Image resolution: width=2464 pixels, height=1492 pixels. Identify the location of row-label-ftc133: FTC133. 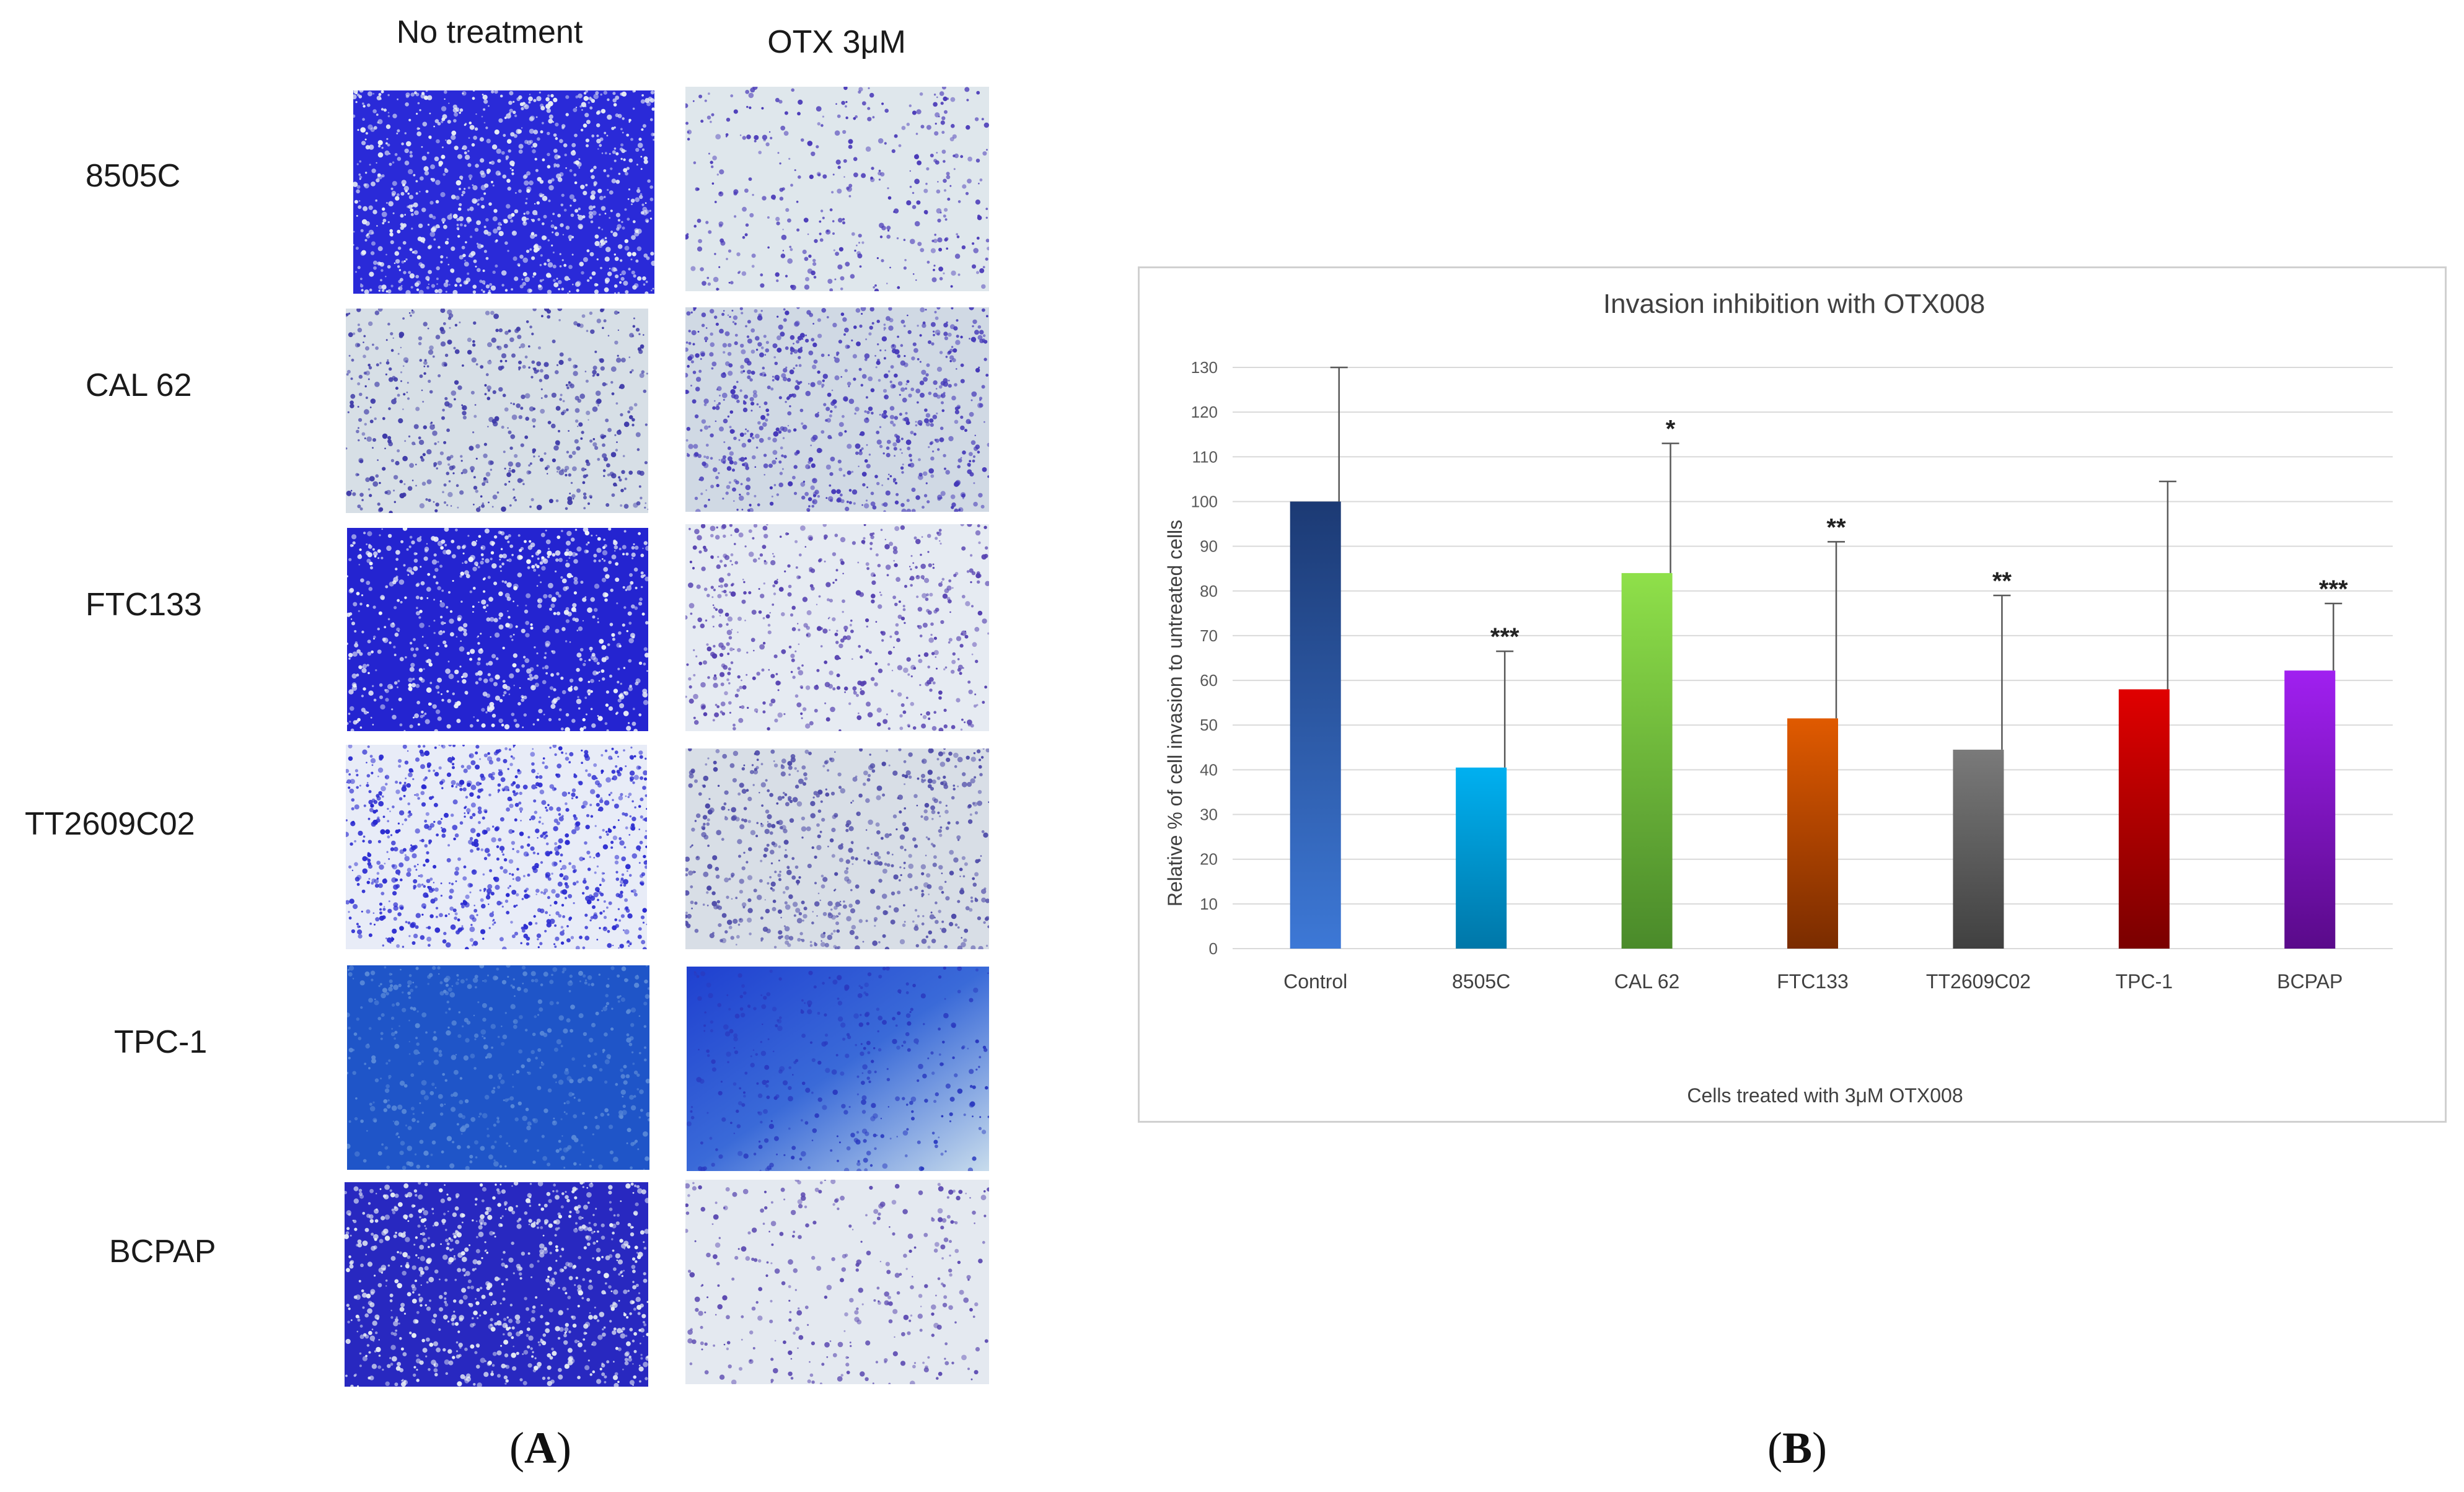
(144, 605).